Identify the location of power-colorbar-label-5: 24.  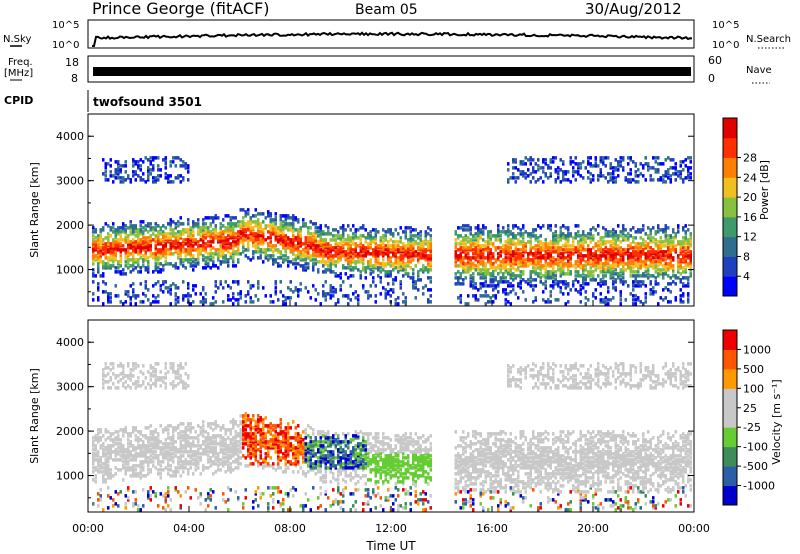
(750, 177).